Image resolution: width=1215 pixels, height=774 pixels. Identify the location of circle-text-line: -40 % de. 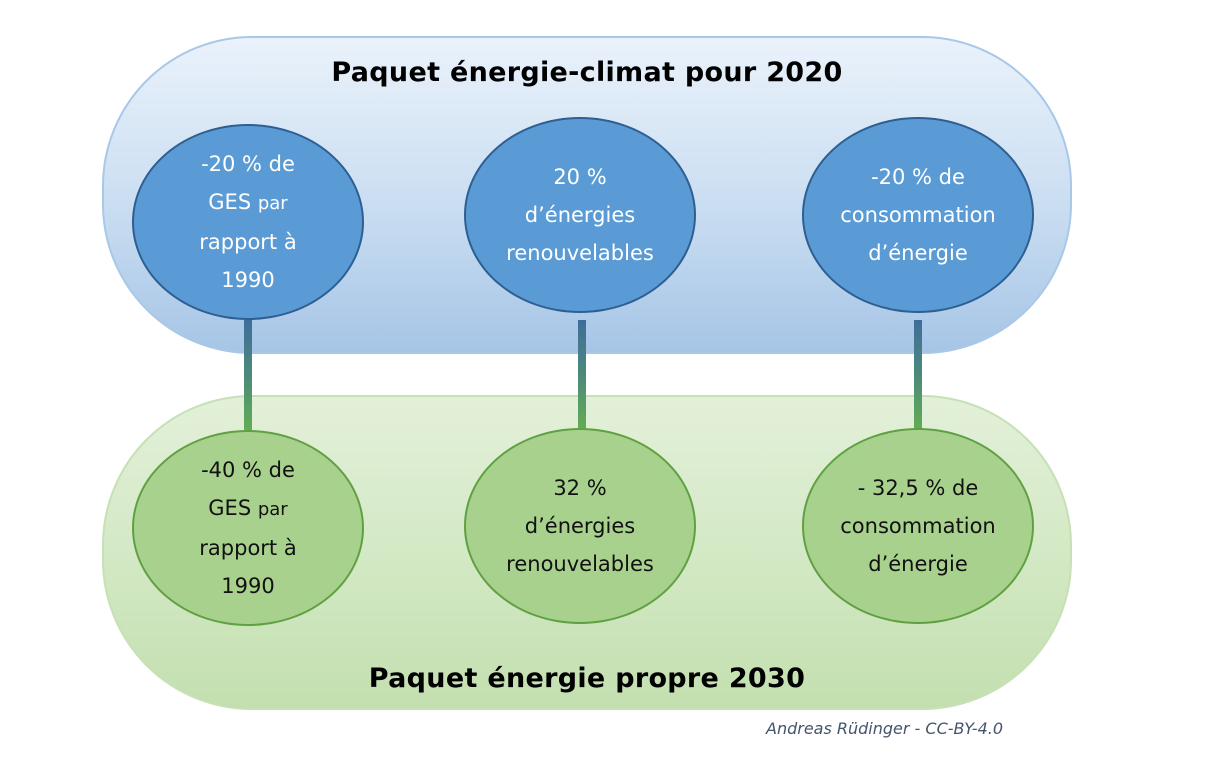
(248, 470).